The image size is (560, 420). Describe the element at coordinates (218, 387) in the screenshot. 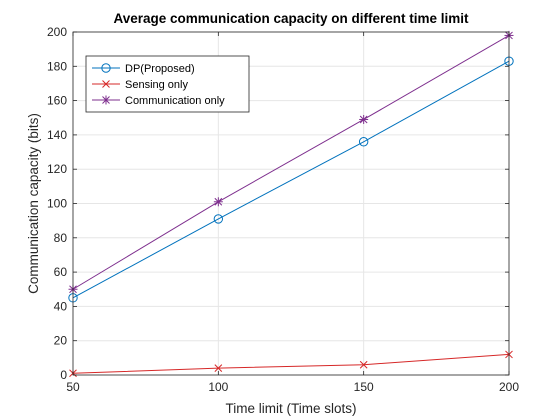

I see `x-tick-label: 100` at that location.